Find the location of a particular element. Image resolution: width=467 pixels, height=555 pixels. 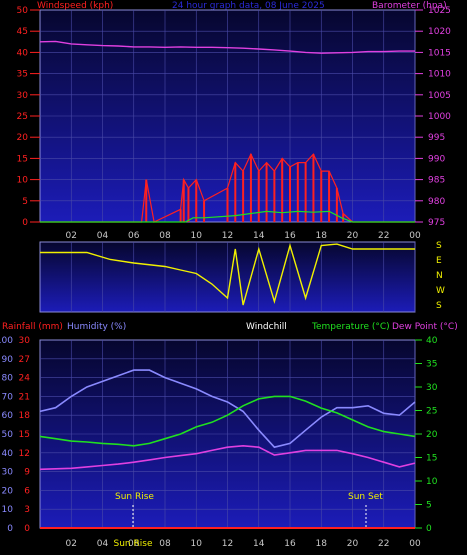

humidity-line is located at coordinates (227, 409).